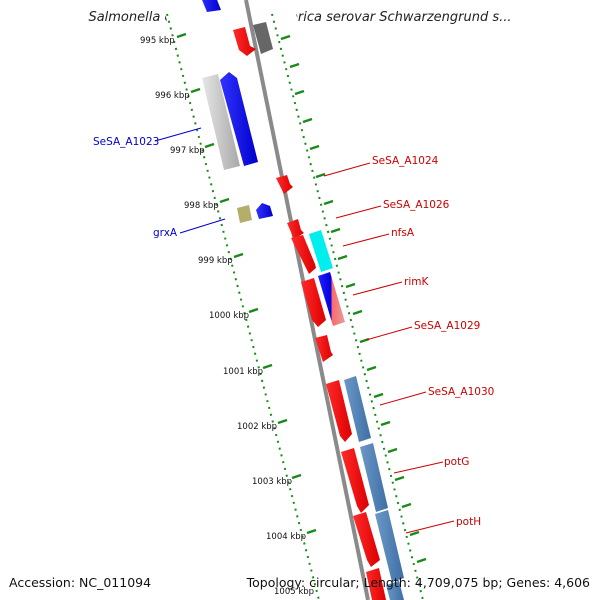  What do you see at coordinates (201, 206) in the screenshot?
I see `tick-label: 998 kbp` at bounding box center [201, 206].